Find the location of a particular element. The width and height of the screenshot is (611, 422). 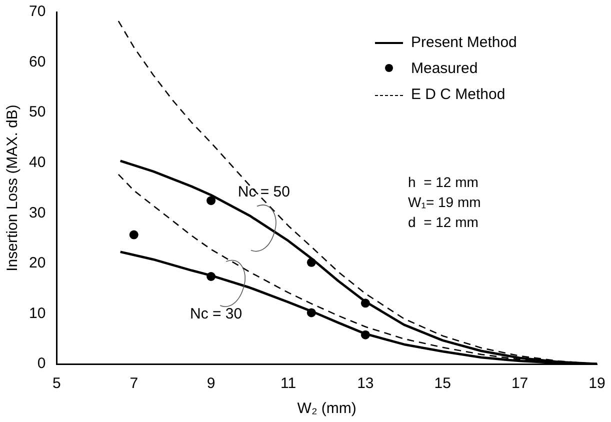

y-axis-title: Insertion Loss (MAX. dB) is located at coordinates (13, 188).